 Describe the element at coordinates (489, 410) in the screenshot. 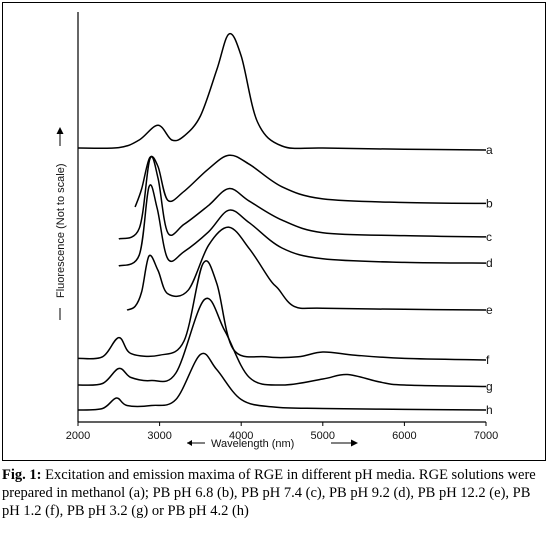

I see `series-h-label: h` at that location.